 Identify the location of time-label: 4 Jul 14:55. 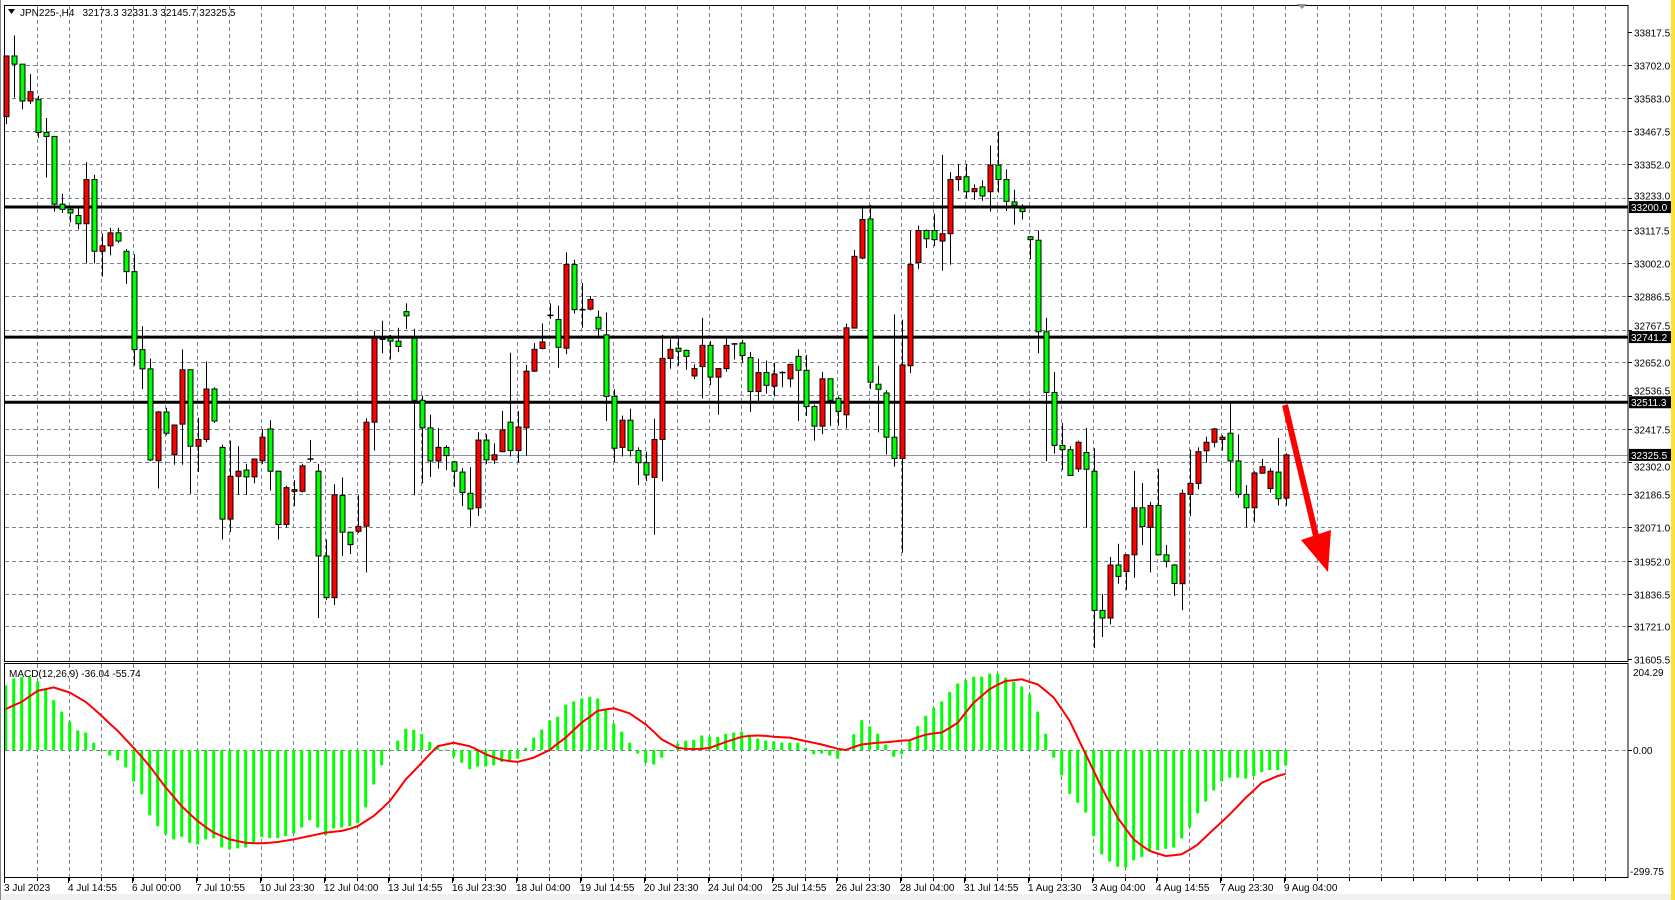
(92, 888).